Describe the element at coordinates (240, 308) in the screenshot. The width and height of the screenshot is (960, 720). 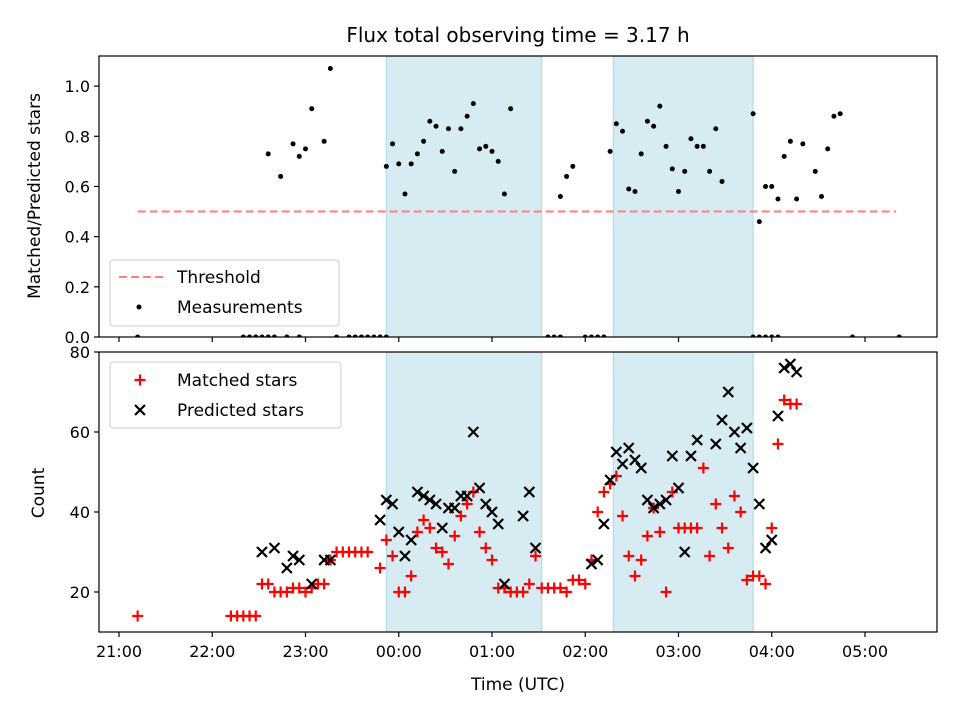
I see `legend-measurements-label: Measurements` at that location.